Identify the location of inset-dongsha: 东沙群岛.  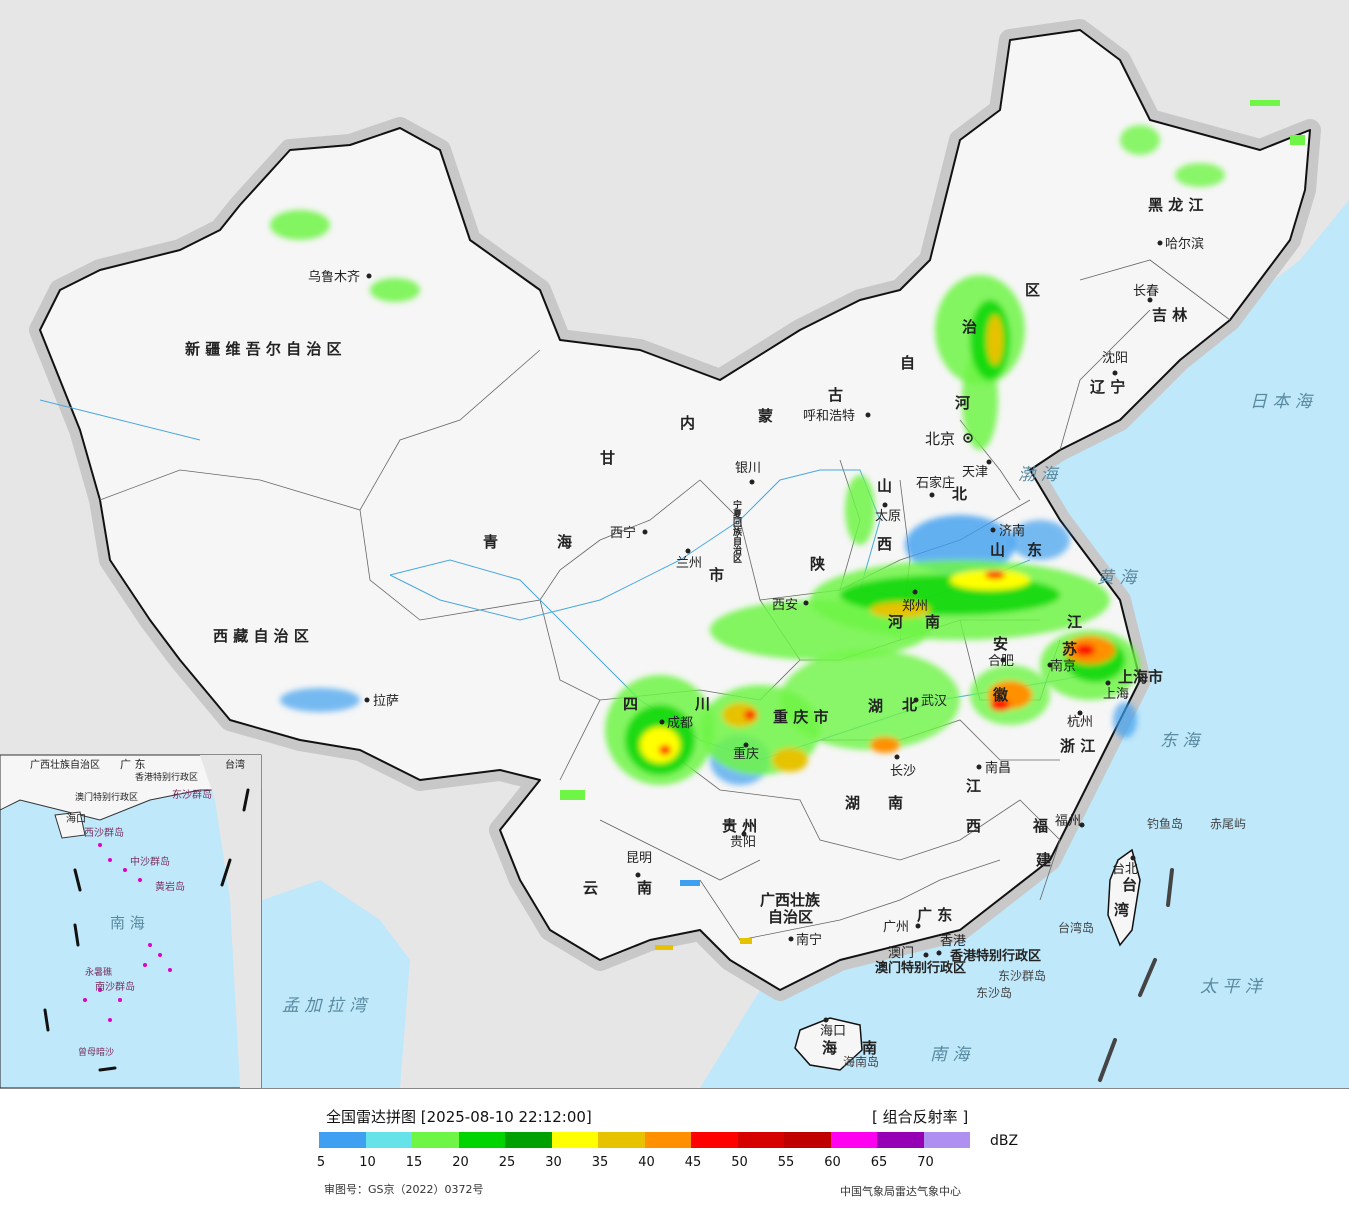
(192, 794).